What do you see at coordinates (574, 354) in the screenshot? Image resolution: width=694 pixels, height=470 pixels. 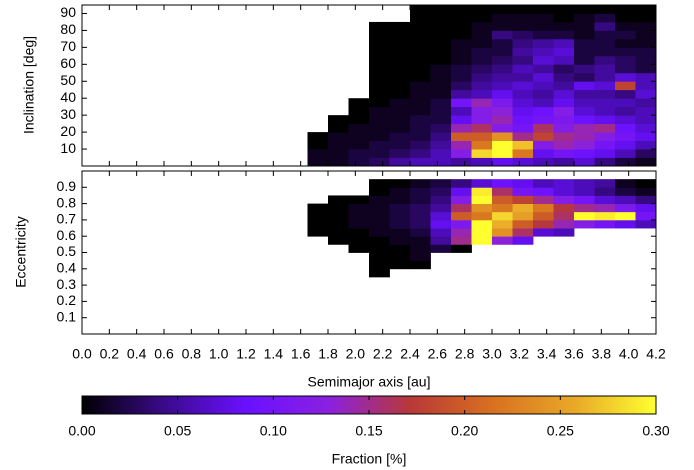 I see `x-tick-label: 3.6` at bounding box center [574, 354].